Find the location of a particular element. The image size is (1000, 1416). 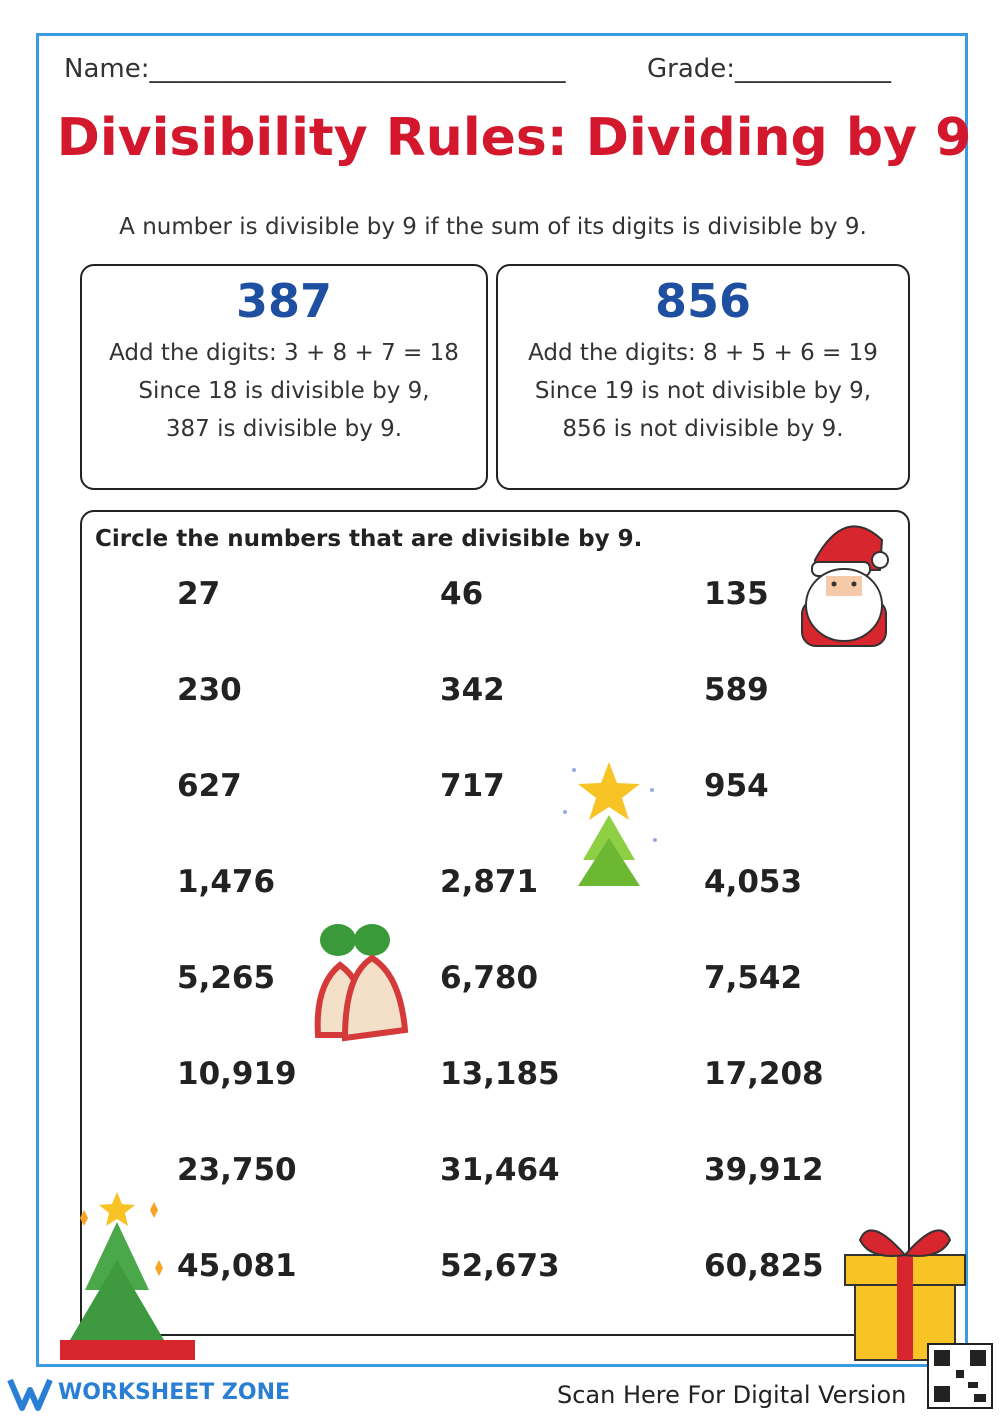

exercise-number: 27 is located at coordinates (199, 594).